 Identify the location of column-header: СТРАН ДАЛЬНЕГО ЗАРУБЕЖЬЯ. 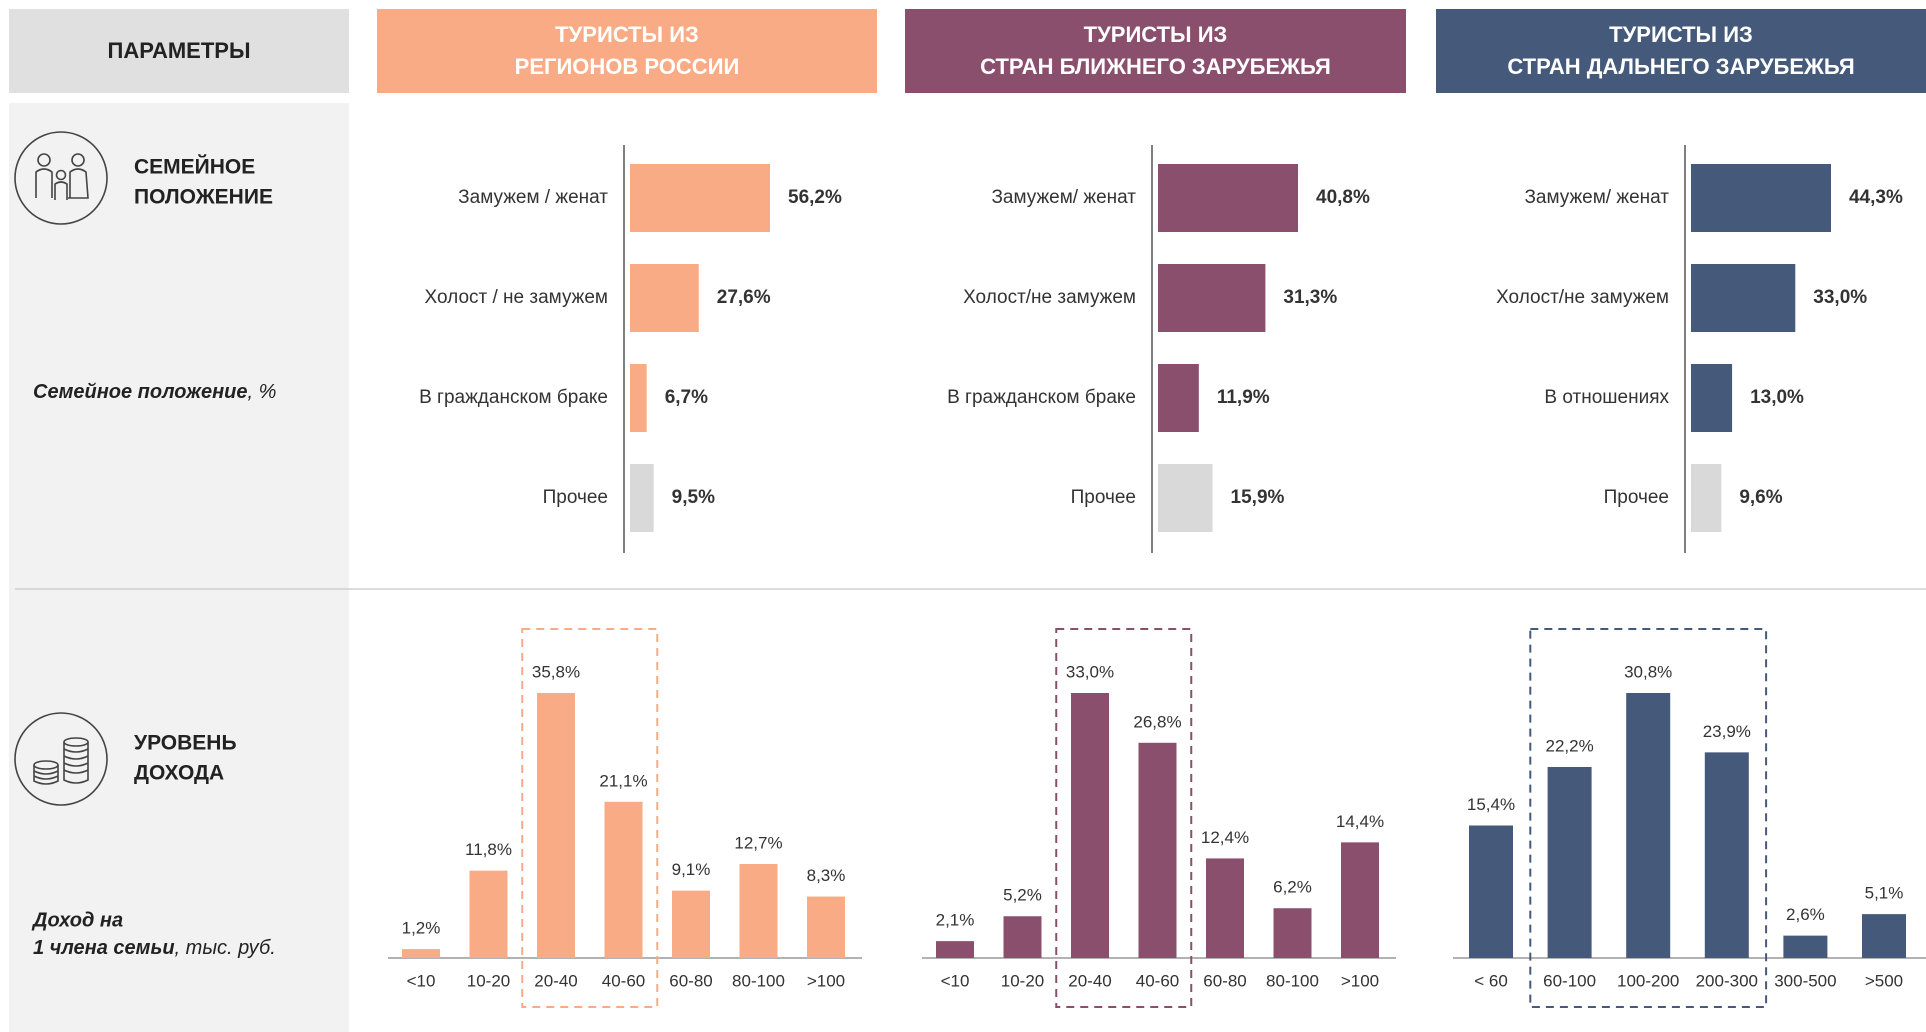
(1680, 66).